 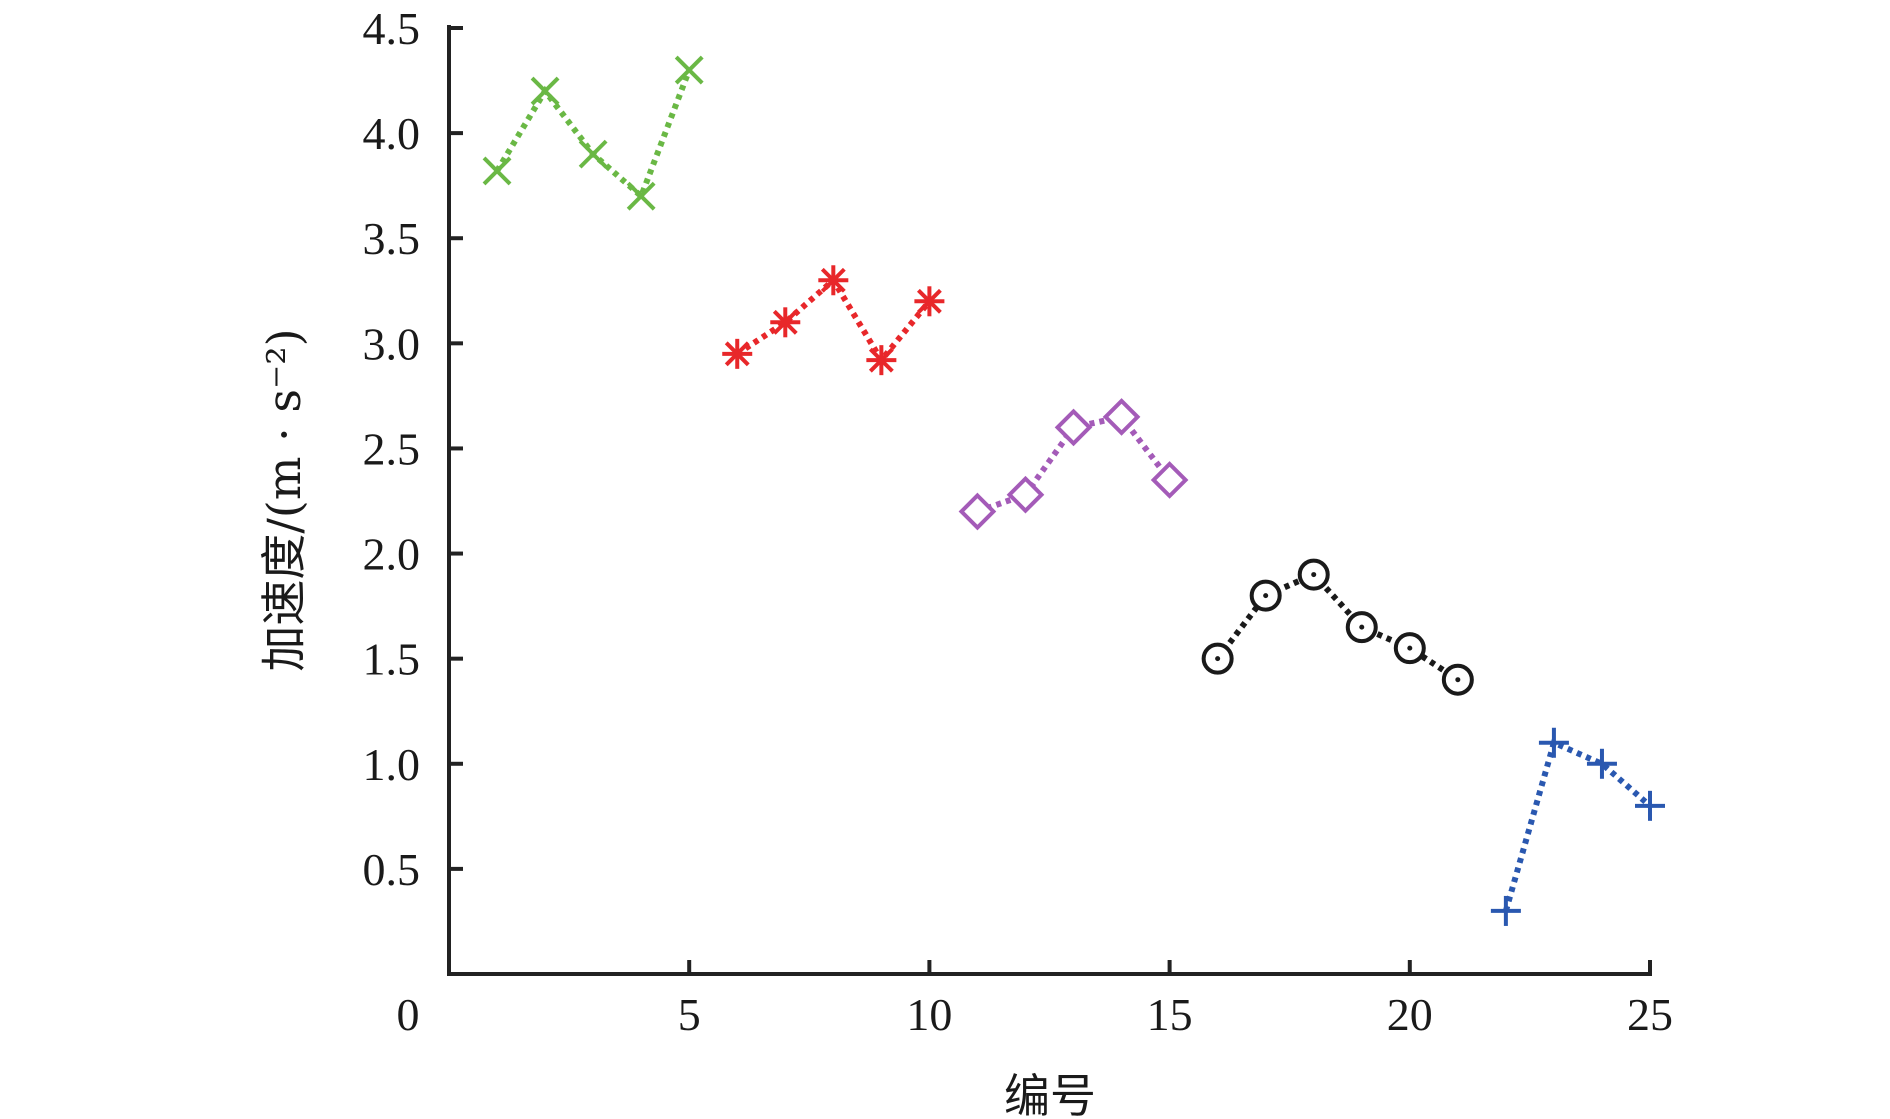 What do you see at coordinates (833, 320) in the screenshot?
I see `series-asterisk` at bounding box center [833, 320].